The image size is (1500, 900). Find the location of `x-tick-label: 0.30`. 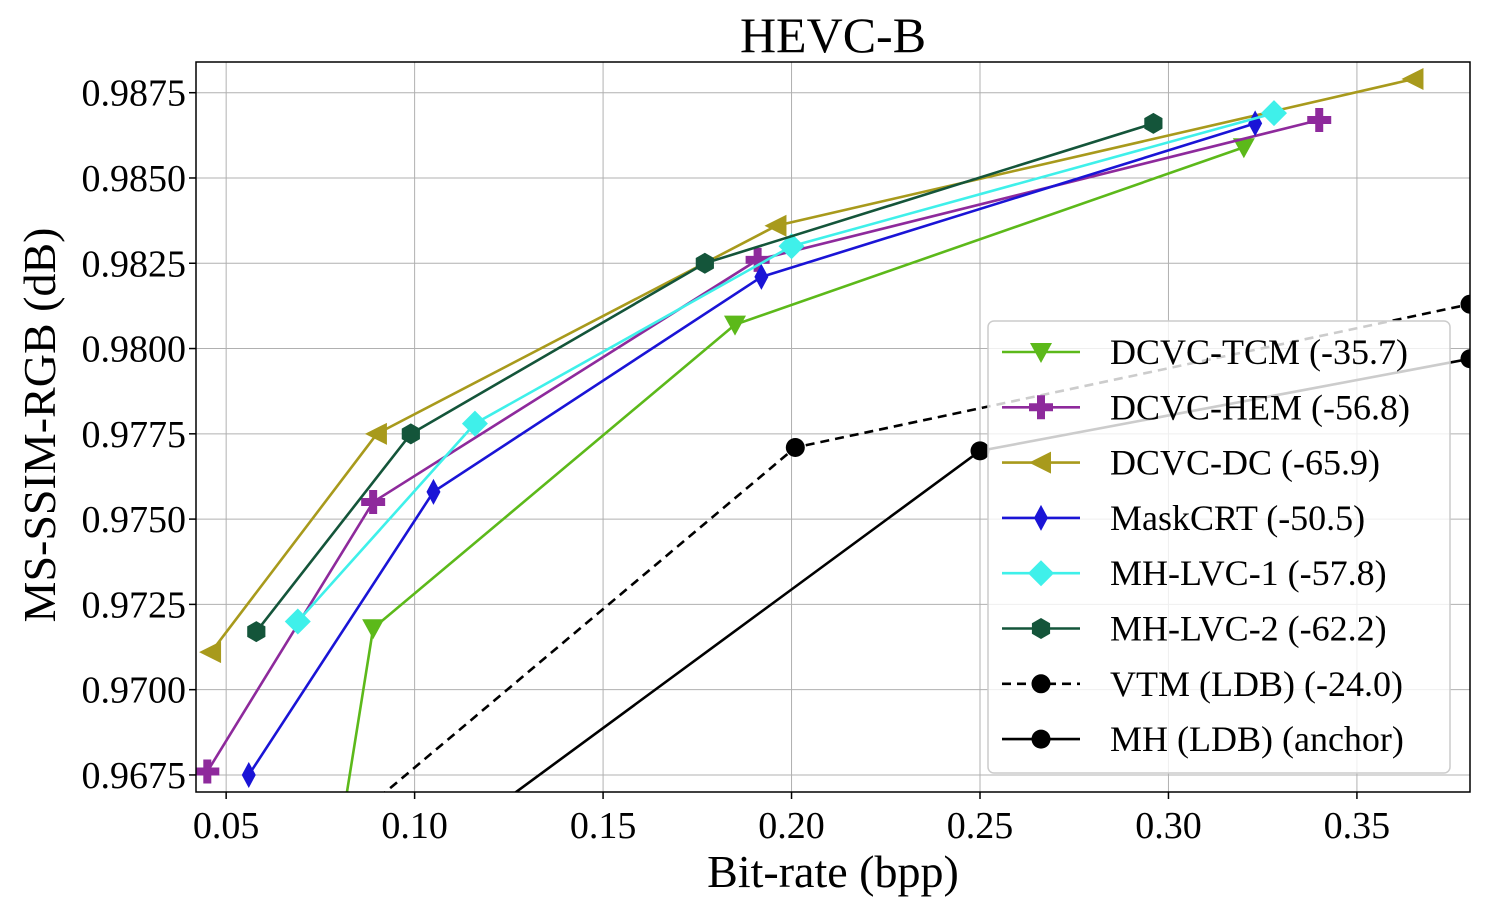

x-tick-label: 0.30 is located at coordinates (1168, 826).